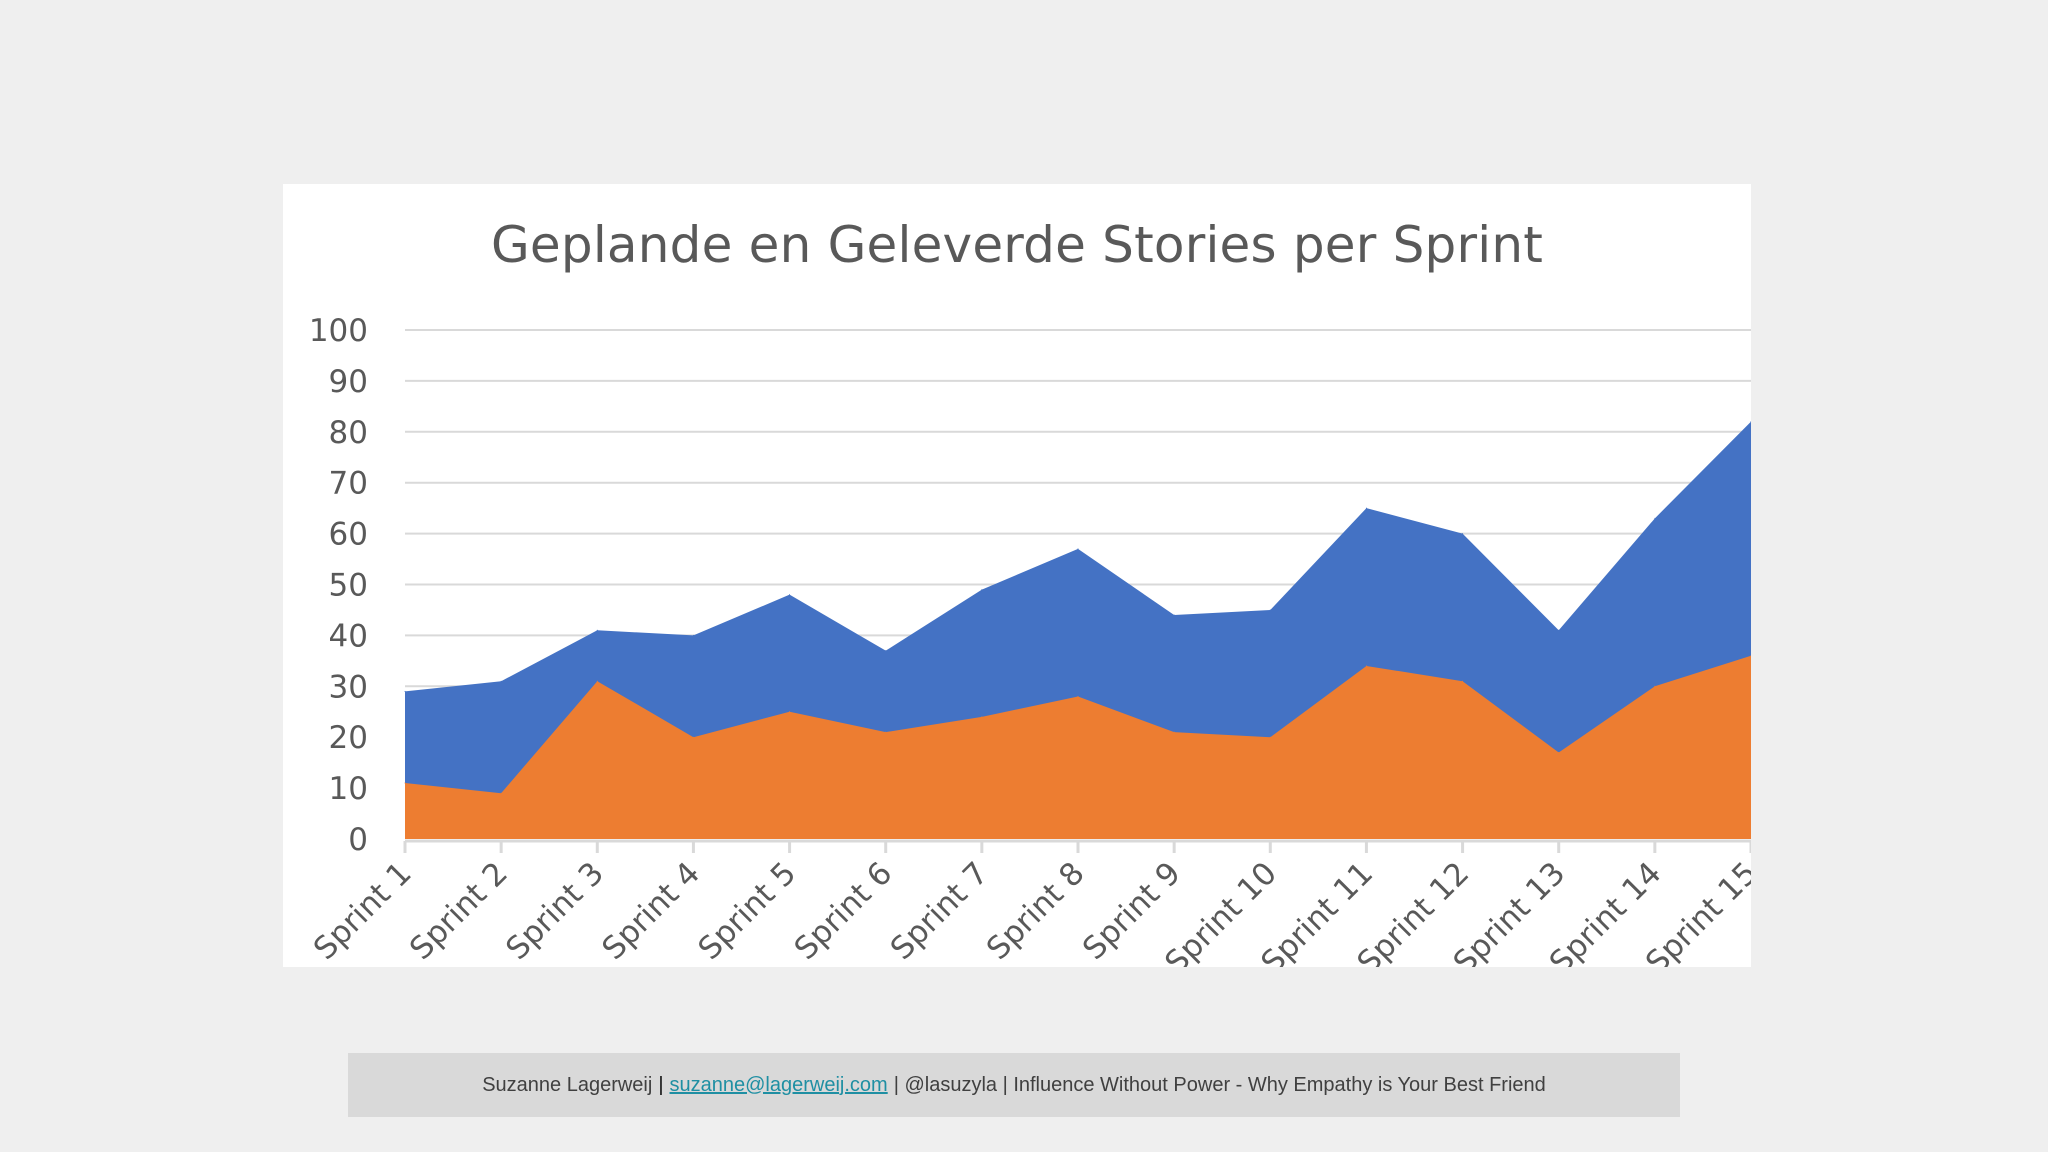 Image resolution: width=2048 pixels, height=1152 pixels. I want to click on y-tick-label-70: 70, so click(348, 484).